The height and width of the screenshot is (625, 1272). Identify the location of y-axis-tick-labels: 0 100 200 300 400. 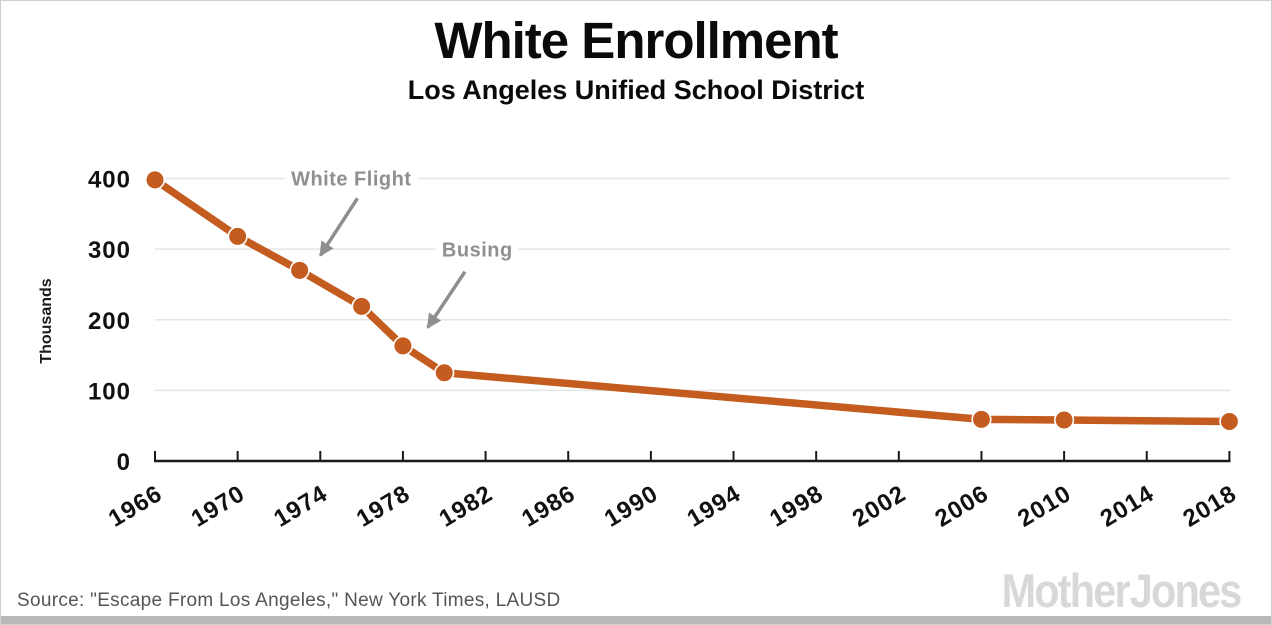
(109, 322).